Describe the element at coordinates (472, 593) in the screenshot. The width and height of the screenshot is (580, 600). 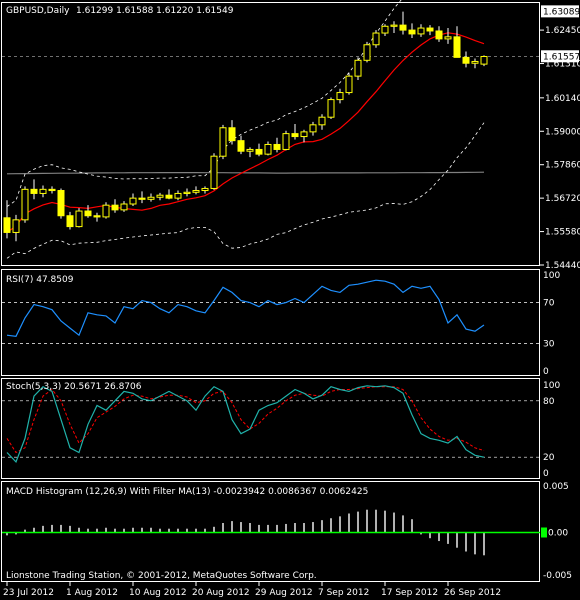
I see `date-tick-label: 26 Sep 2012` at that location.